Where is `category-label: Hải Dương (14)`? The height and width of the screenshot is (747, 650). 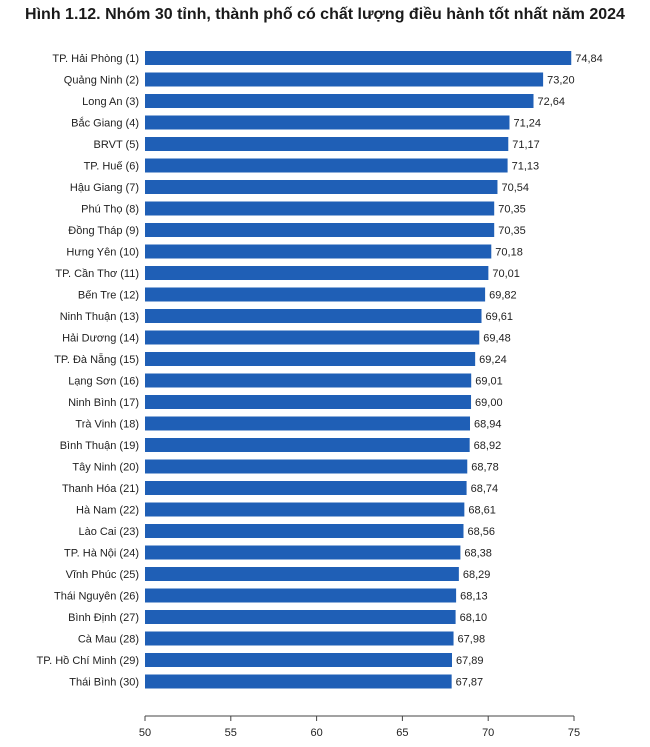 category-label: Hải Dương (14) is located at coordinates (100, 339).